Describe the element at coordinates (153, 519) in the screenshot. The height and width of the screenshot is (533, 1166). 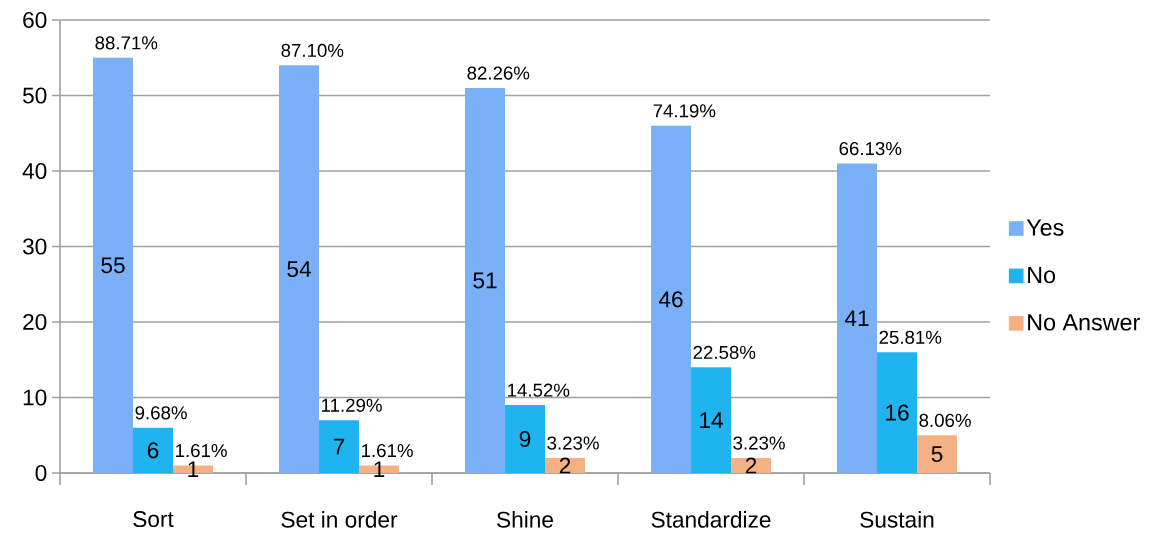
I see `x-tick-label: Sort` at that location.